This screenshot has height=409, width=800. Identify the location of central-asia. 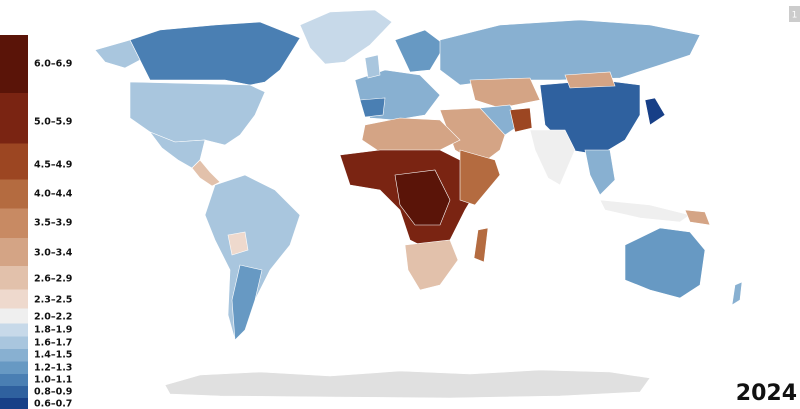
(505, 93).